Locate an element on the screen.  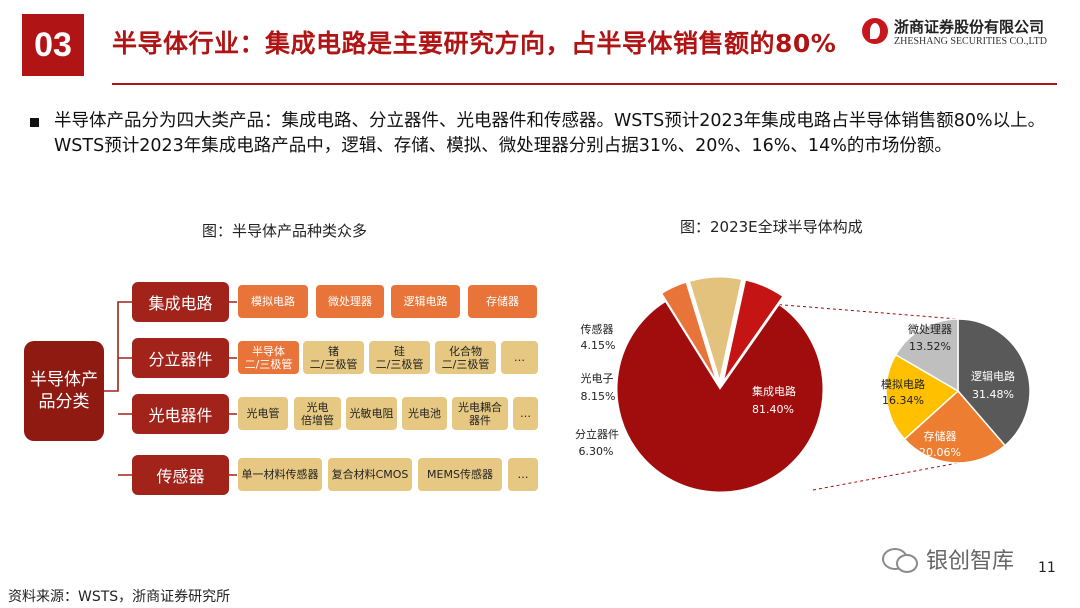
item-optocoupler: 光电耦合 器件 is located at coordinates (480, 413).